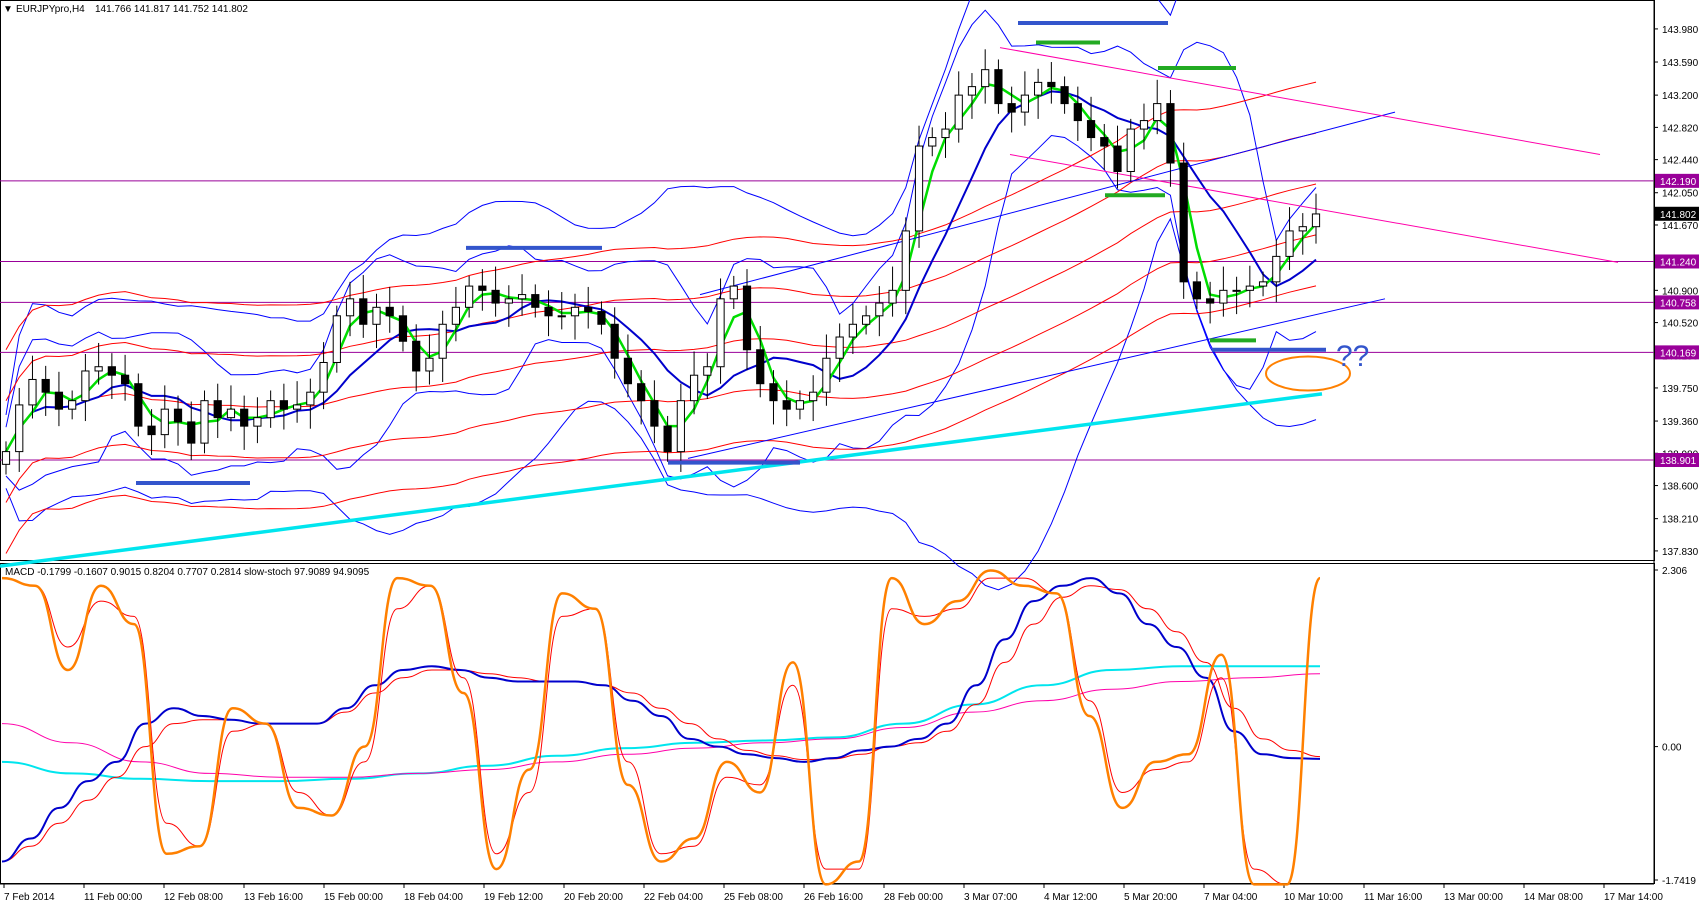  Describe the element at coordinates (833, 897) in the screenshot. I see `time-tick-label: 26 Feb 16:00` at that location.